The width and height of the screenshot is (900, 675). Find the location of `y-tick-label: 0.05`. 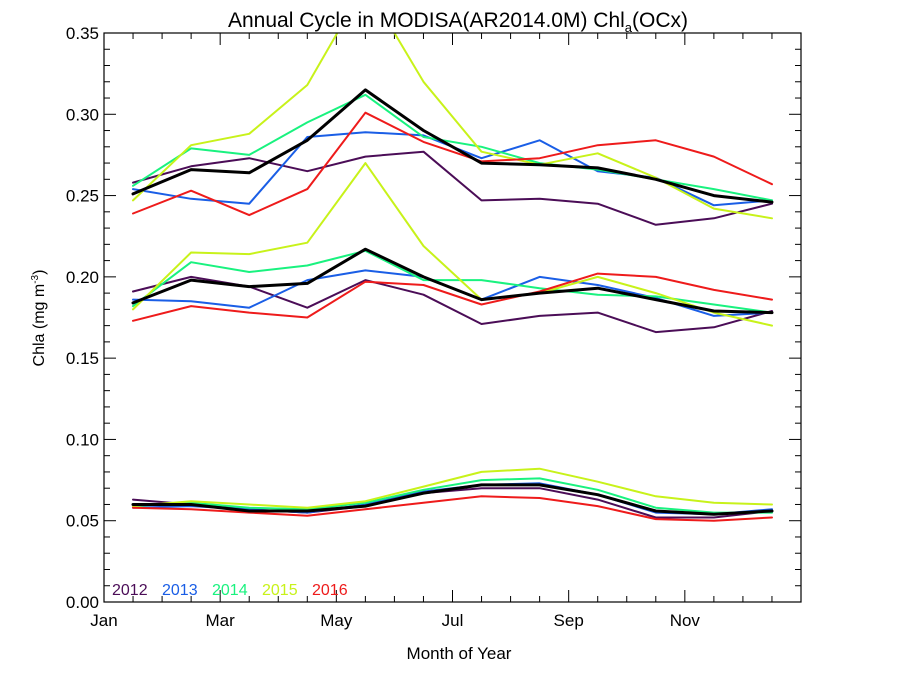

y-tick-label: 0.05 is located at coordinates (82, 521).